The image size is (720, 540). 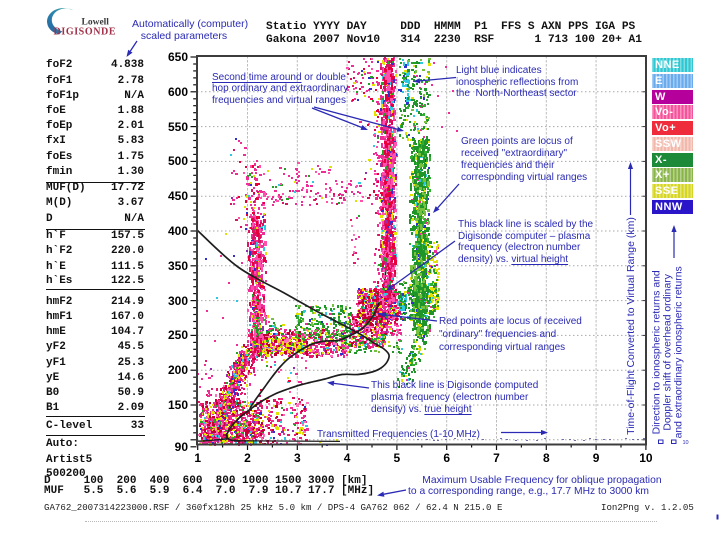 What do you see at coordinates (686, 443) in the screenshot?
I see `svg-text: 10` at bounding box center [686, 443].